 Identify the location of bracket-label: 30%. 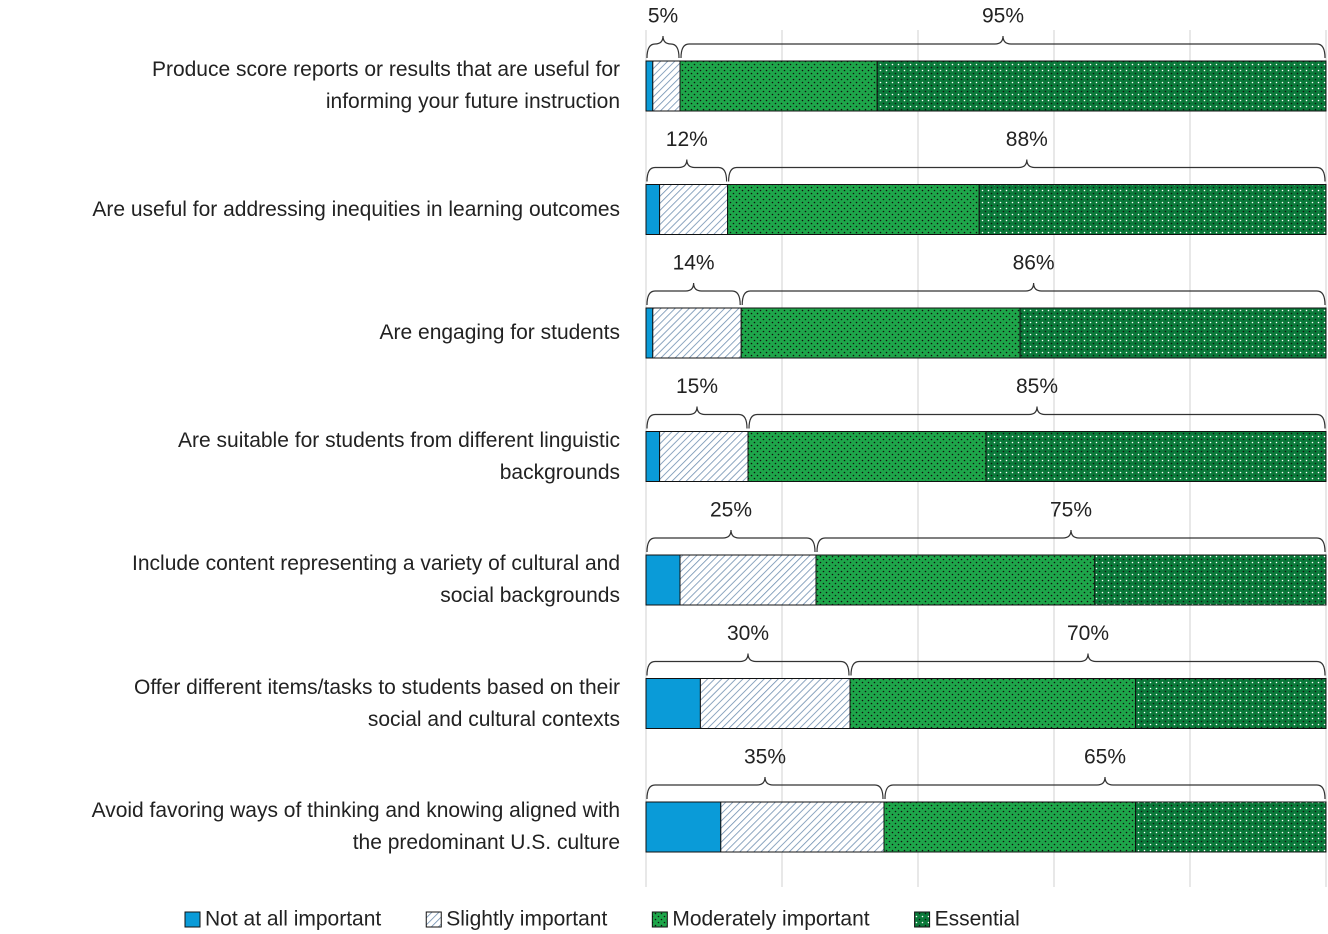
(748, 633).